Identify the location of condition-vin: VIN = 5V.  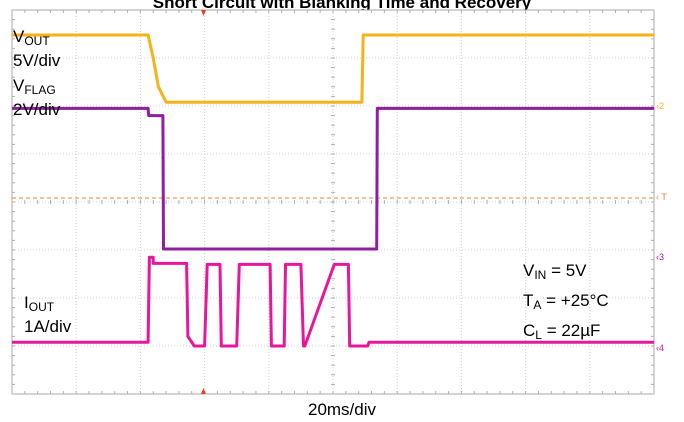
(555, 271).